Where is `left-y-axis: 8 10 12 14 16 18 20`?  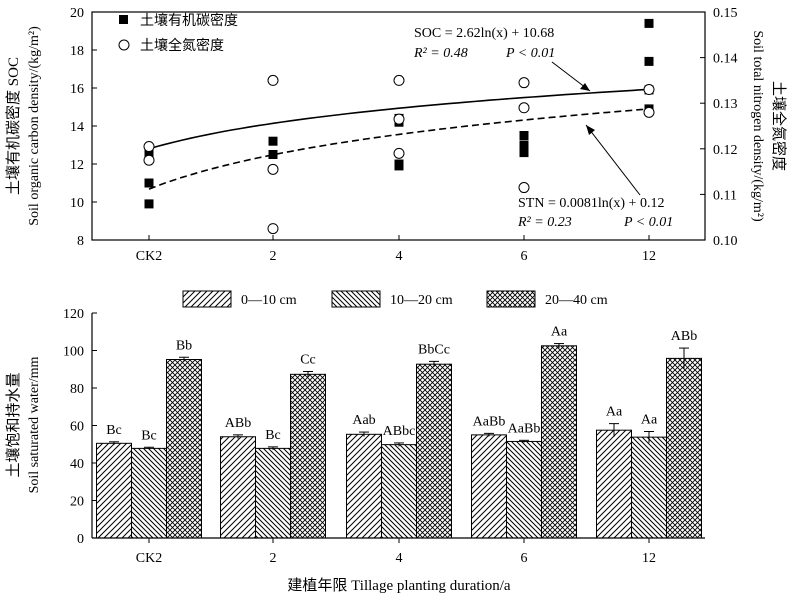 left-y-axis: 8 10 12 14 16 18 20 is located at coordinates (83, 127).